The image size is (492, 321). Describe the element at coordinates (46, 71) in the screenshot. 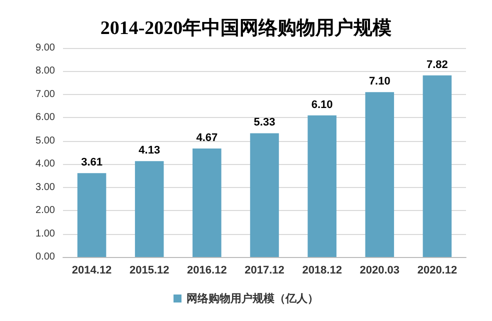

I see `y-tick-label: 8.00` at that location.